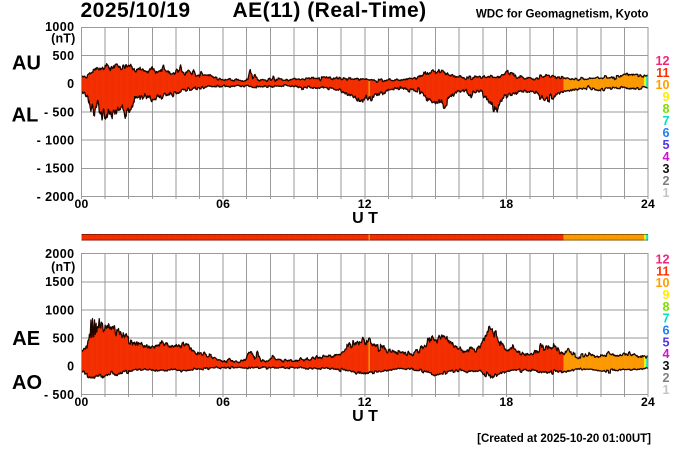  What do you see at coordinates (56, 169) in the screenshot?
I see `svg-text: - 1500` at bounding box center [56, 169].